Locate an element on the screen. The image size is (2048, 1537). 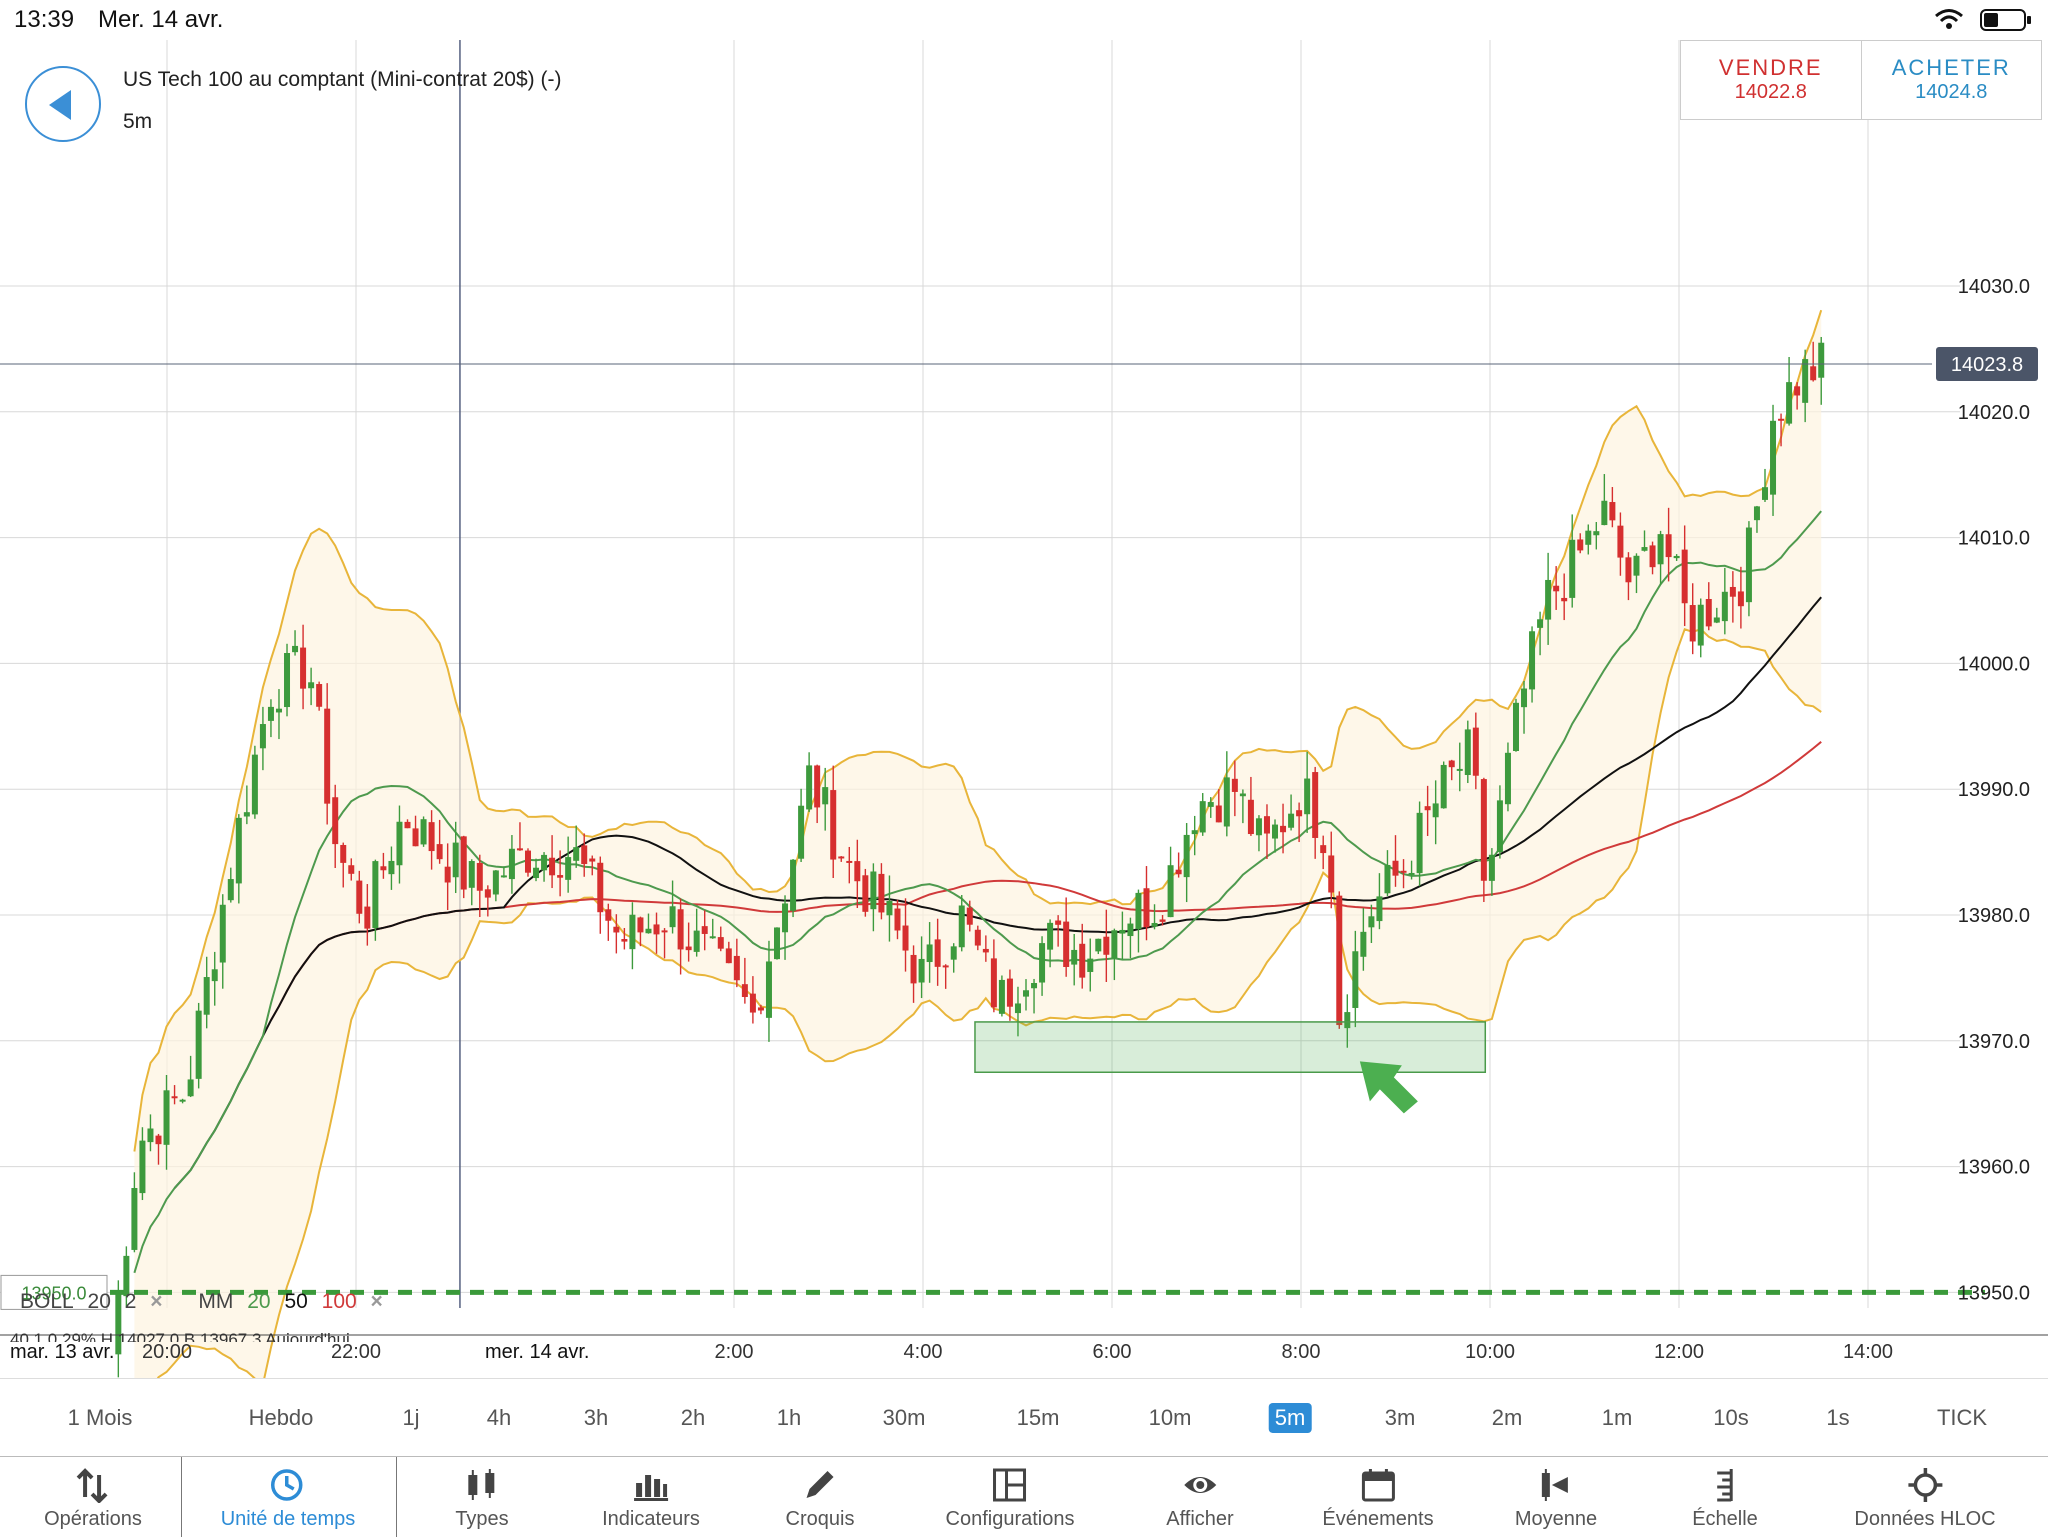
timeframe-2m: 2m is located at coordinates (1507, 1417).